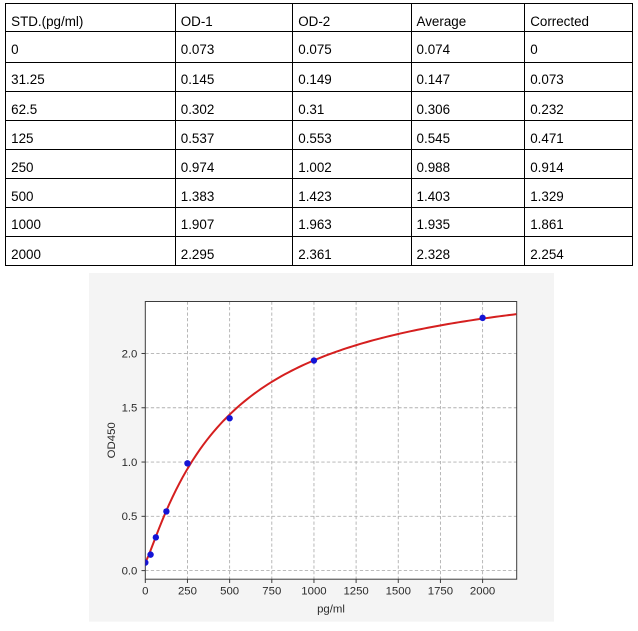 The image size is (638, 631). Describe the element at coordinates (313, 592) in the screenshot. I see `svg-text: 1000` at that location.